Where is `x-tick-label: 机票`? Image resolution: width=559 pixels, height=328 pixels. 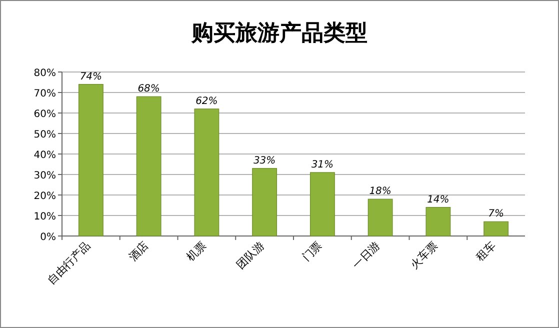 x-tick-label: 机票 is located at coordinates (196, 251).